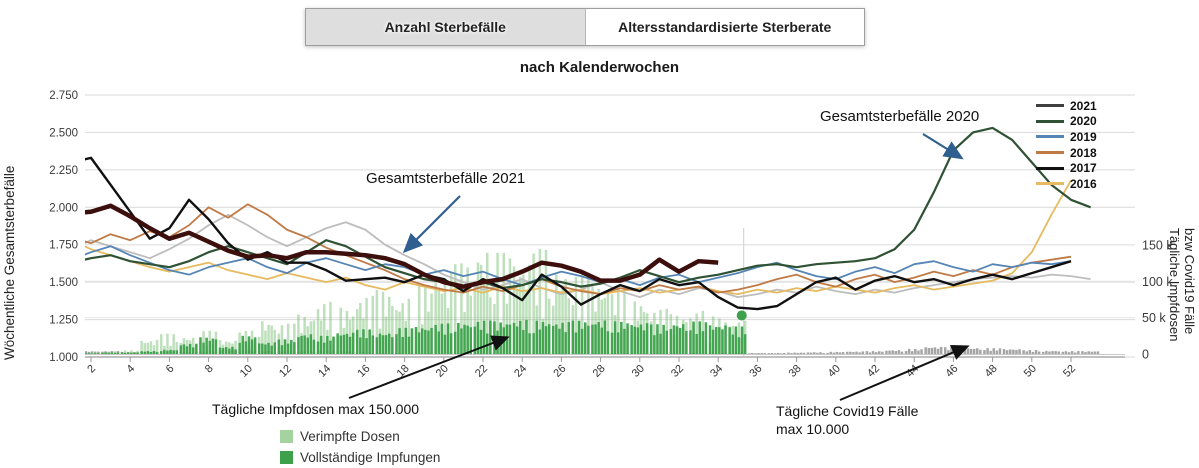 This screenshot has height=468, width=1199. I want to click on legend-swatch-2018, so click(1050, 153).